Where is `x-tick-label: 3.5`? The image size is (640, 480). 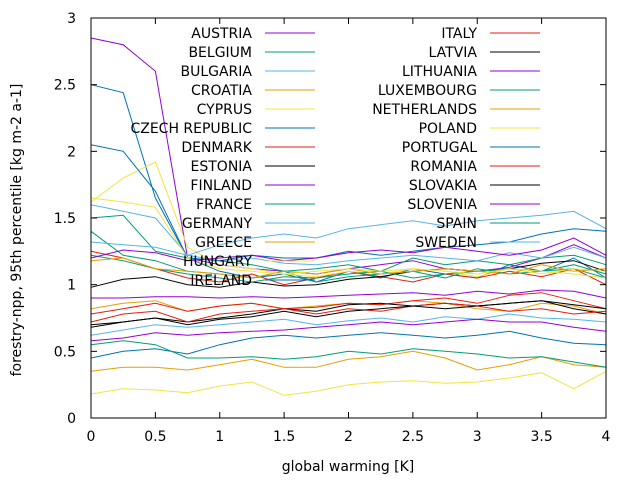
x-tick-label: 3.5 is located at coordinates (541, 437).